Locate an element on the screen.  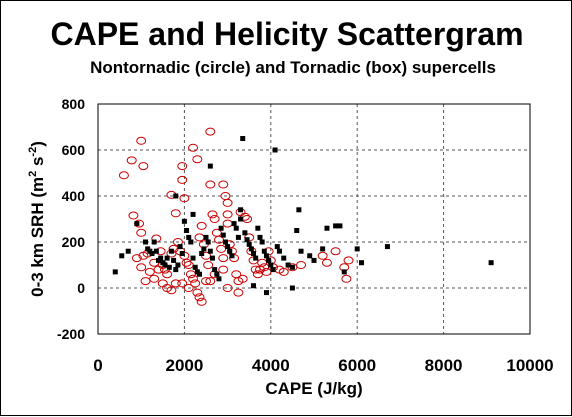
y-tick-label: 200 is located at coordinates (74, 242).